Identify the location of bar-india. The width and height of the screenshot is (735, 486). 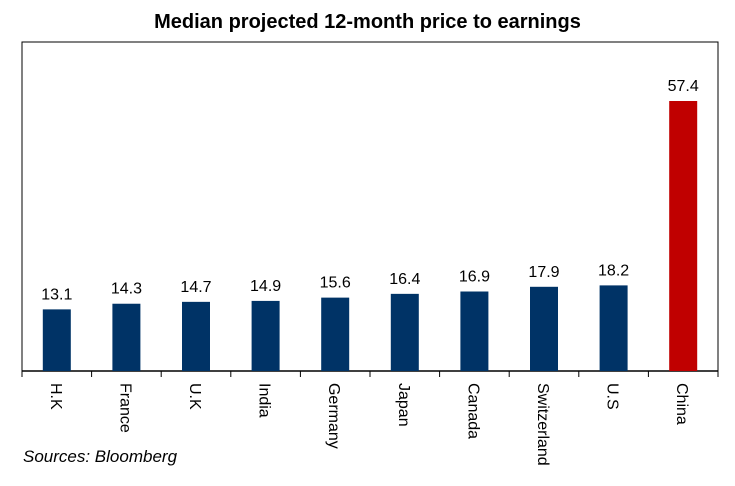
(265, 335).